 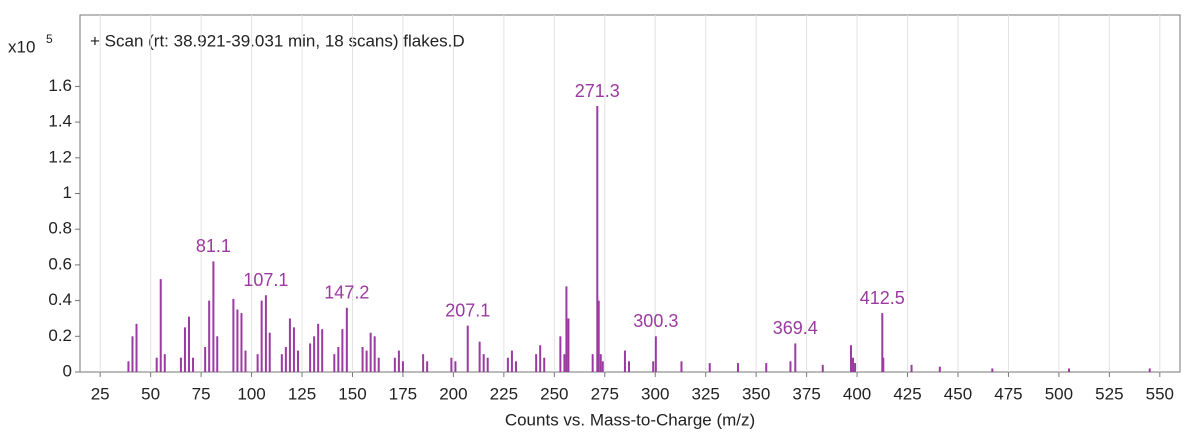 I want to click on y-tick-label: 0.6, so click(x=60, y=263).